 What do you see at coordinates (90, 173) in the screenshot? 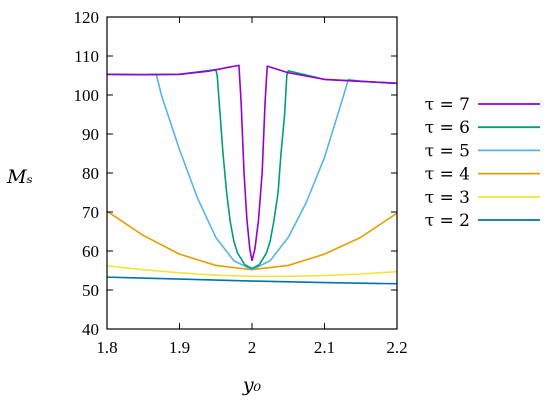
I see `y-tick-label: 80` at bounding box center [90, 173].